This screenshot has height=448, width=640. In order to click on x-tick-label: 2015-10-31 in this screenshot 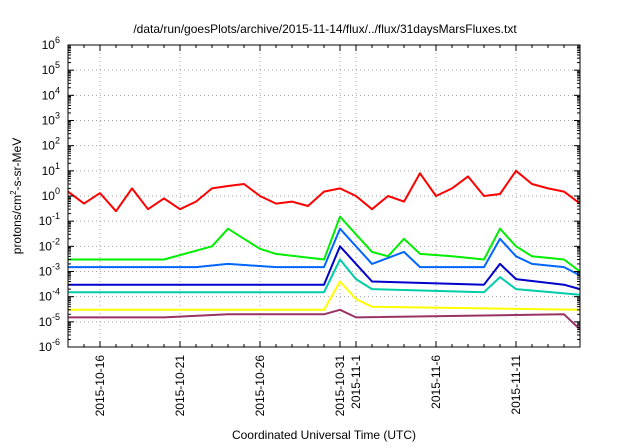, I will do `click(340, 386)`.